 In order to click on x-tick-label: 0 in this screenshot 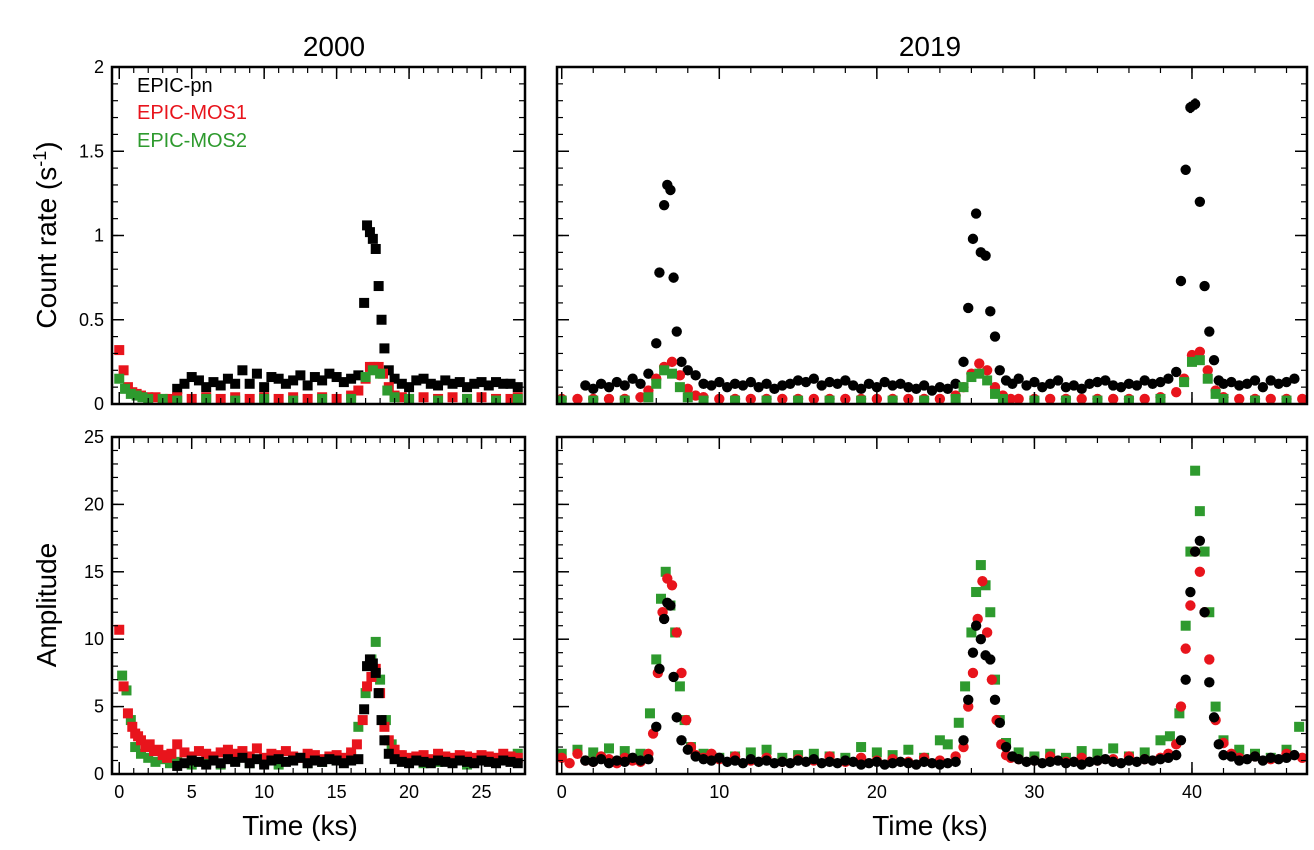, I will do `click(119, 792)`.